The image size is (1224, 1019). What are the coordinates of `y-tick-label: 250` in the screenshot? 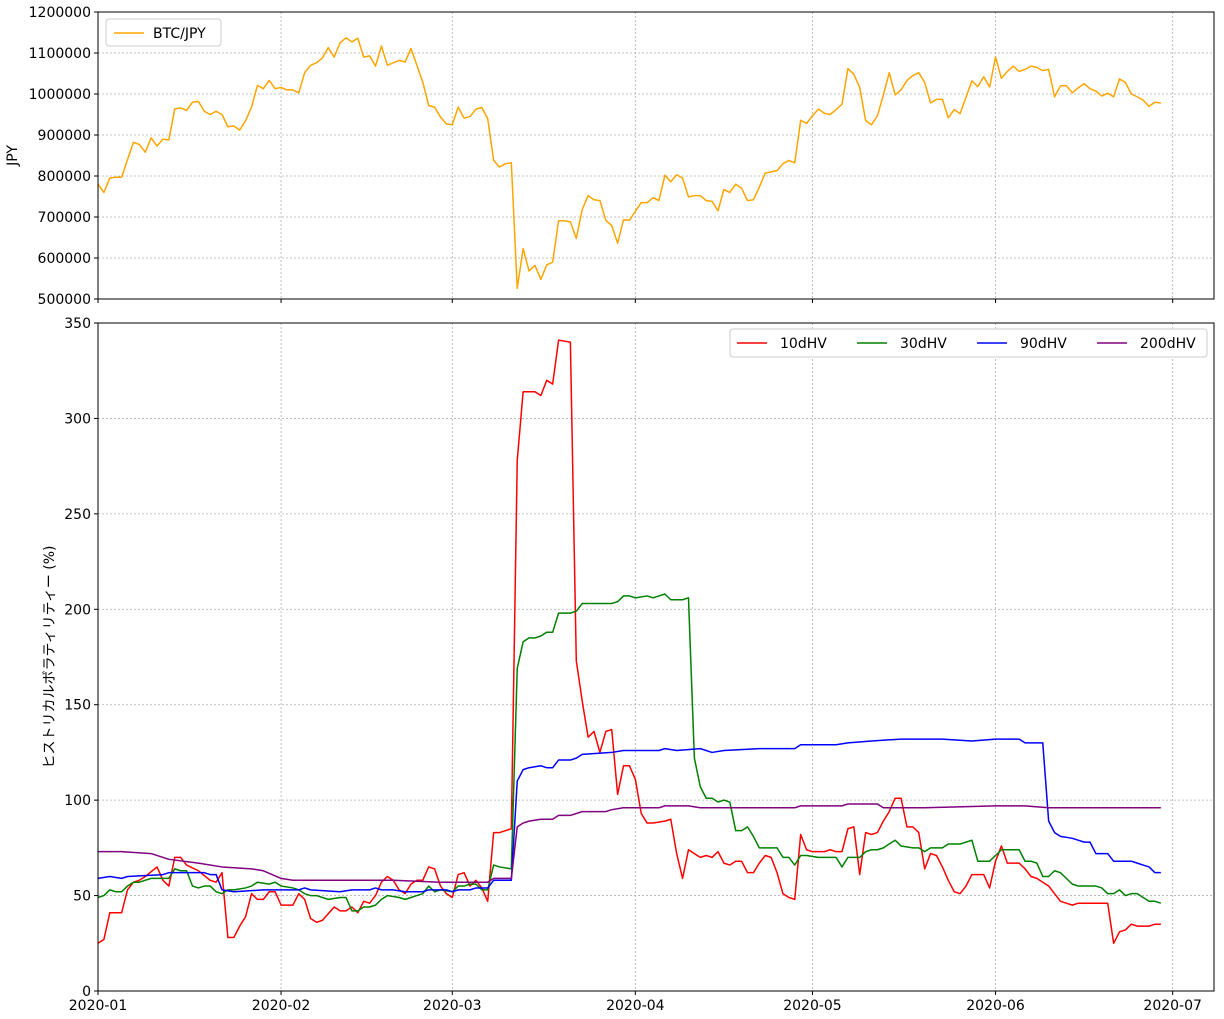 It's located at (77, 515).